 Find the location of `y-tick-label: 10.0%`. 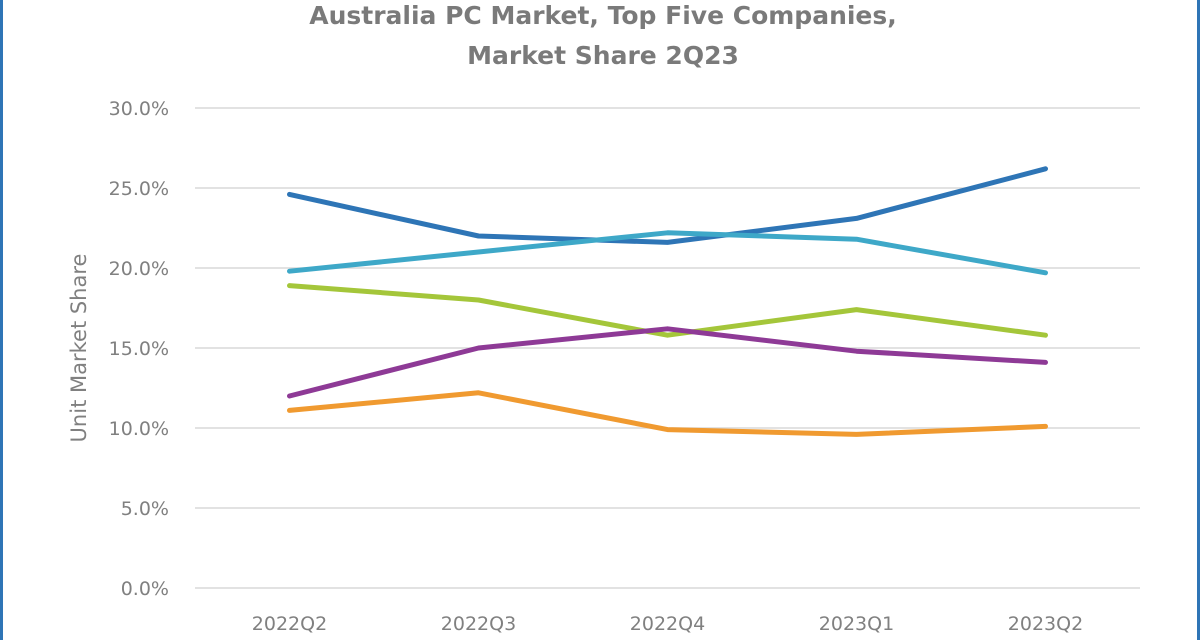

y-tick-label: 10.0% is located at coordinates (139, 429).